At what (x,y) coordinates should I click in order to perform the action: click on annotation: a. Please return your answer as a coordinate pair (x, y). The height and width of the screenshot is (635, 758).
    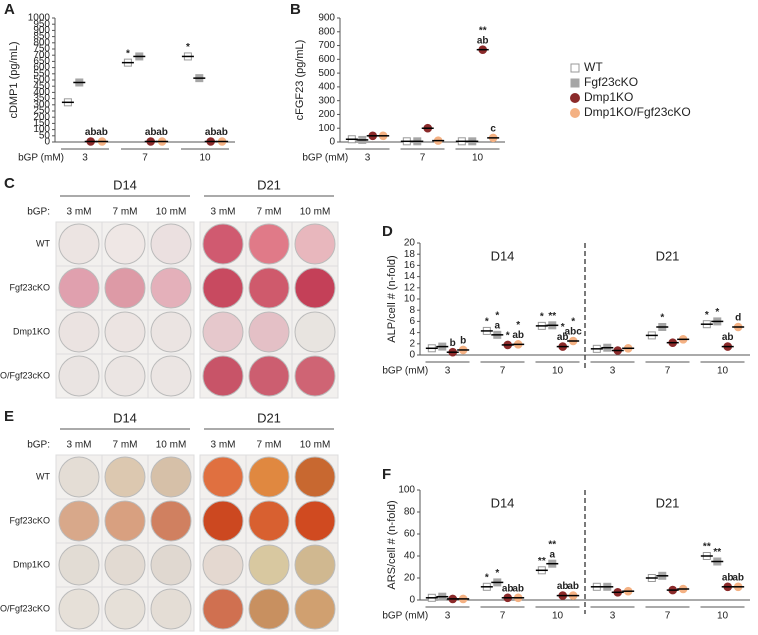
    Looking at the image, I should click on (497, 325).